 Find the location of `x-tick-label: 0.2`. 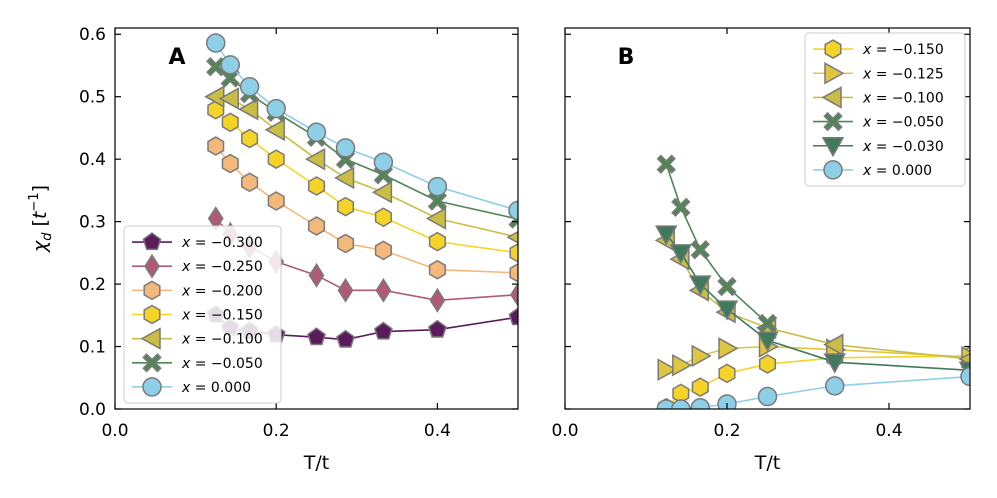

x-tick-label: 0.2 is located at coordinates (726, 431).